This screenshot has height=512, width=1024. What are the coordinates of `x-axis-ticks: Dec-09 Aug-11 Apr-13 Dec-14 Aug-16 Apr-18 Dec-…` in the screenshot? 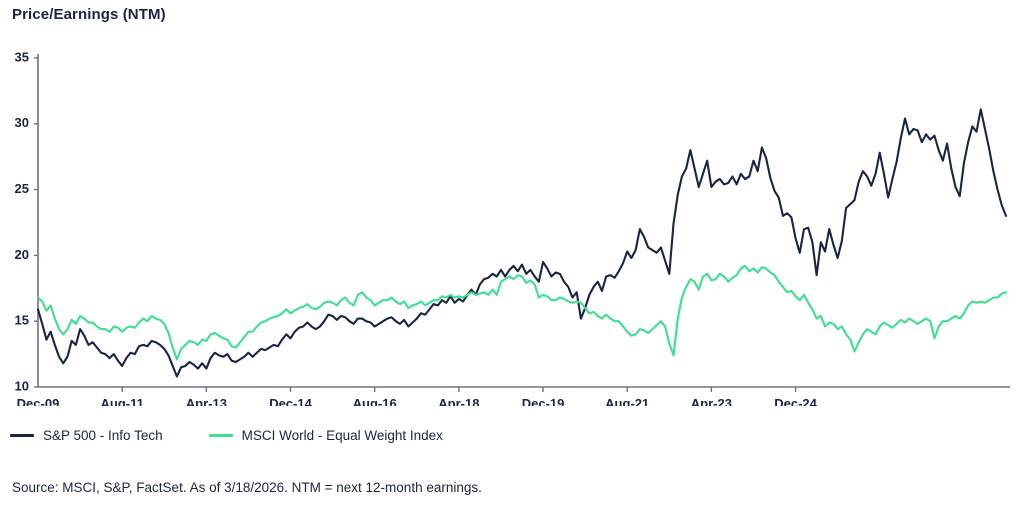 It's located at (417, 396).